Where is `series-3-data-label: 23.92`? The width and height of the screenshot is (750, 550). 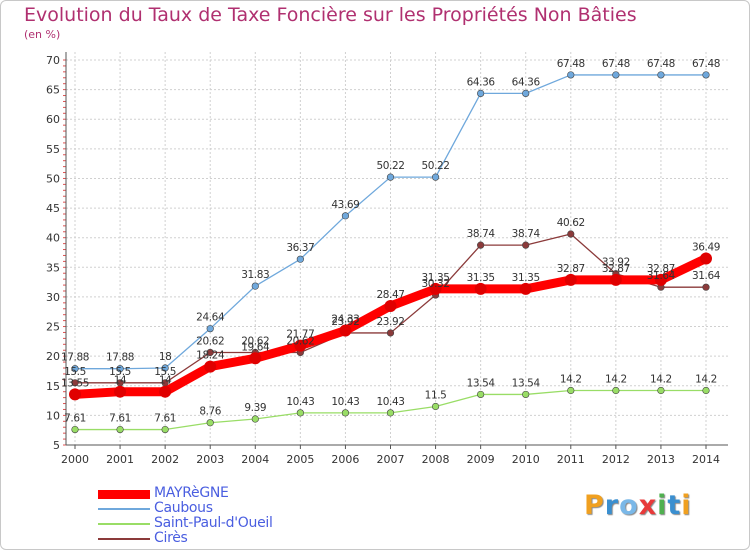
series-3-data-label: 23.92 is located at coordinates (345, 322).